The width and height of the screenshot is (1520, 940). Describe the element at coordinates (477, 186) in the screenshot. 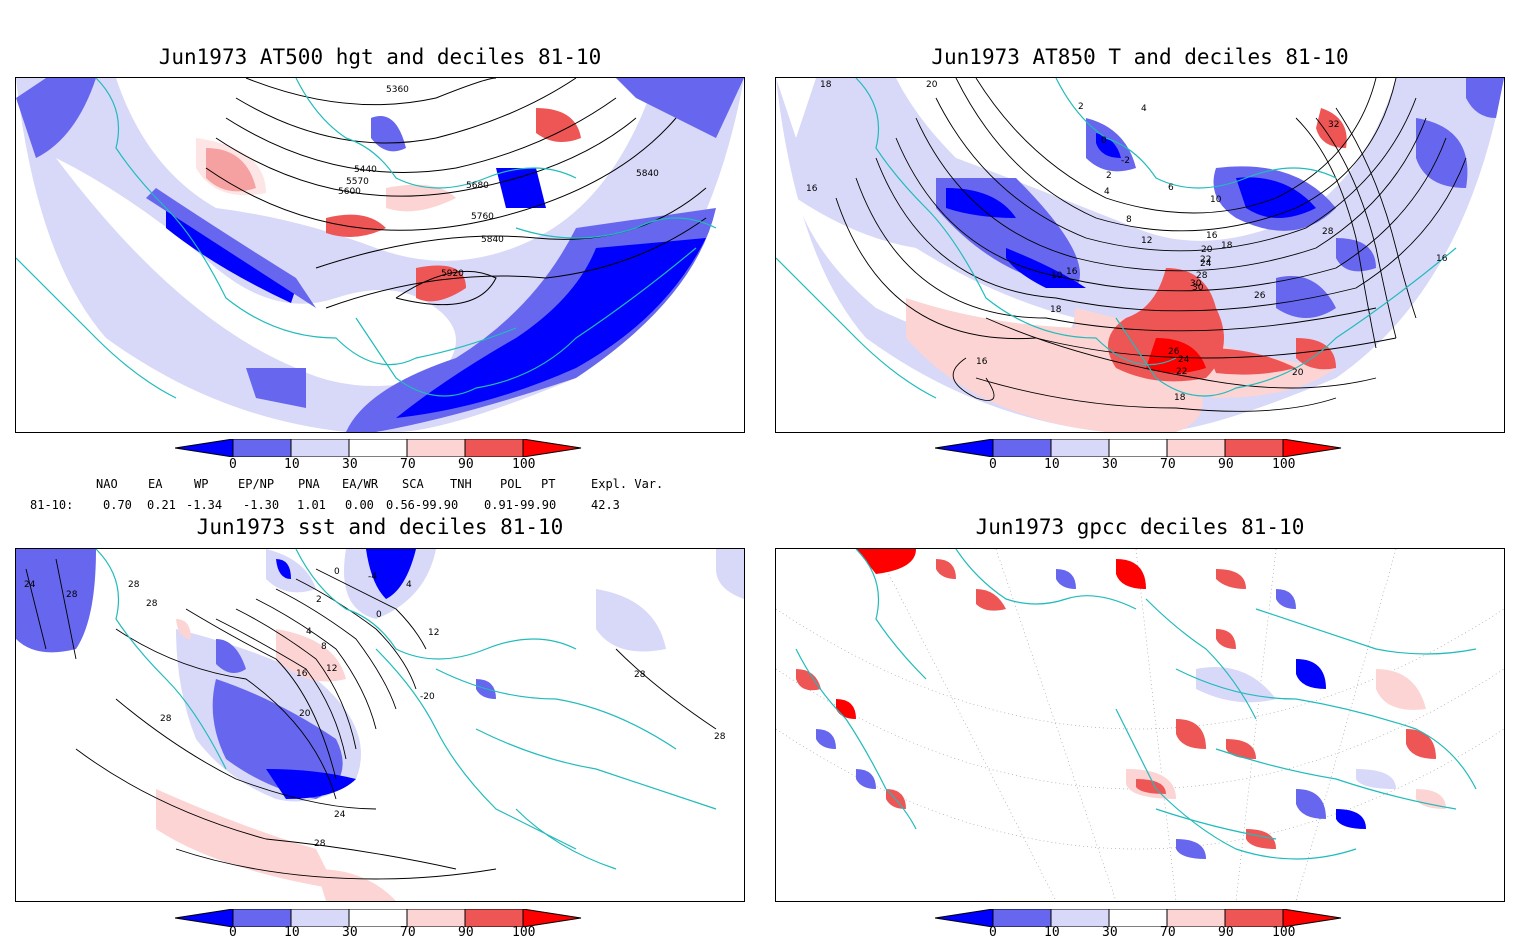

I see `contour-label: 5680` at that location.